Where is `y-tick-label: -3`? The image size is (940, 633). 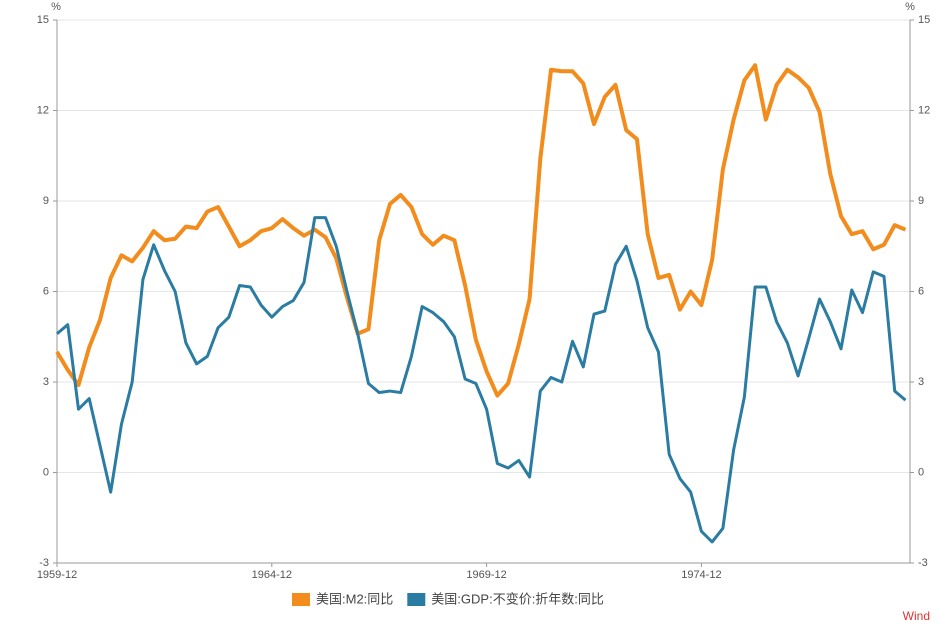 y-tick-label: -3 is located at coordinates (44, 563).